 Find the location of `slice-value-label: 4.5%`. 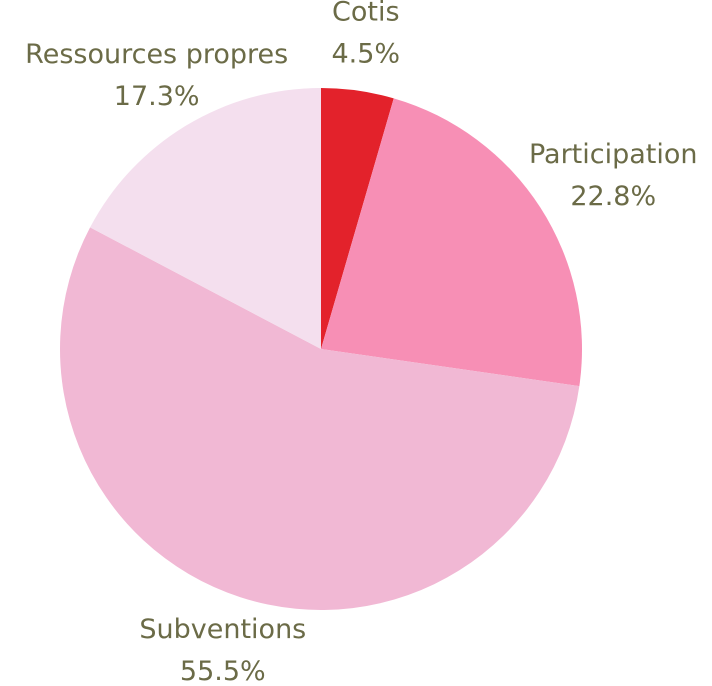

slice-value-label: 4.5% is located at coordinates (365, 54).